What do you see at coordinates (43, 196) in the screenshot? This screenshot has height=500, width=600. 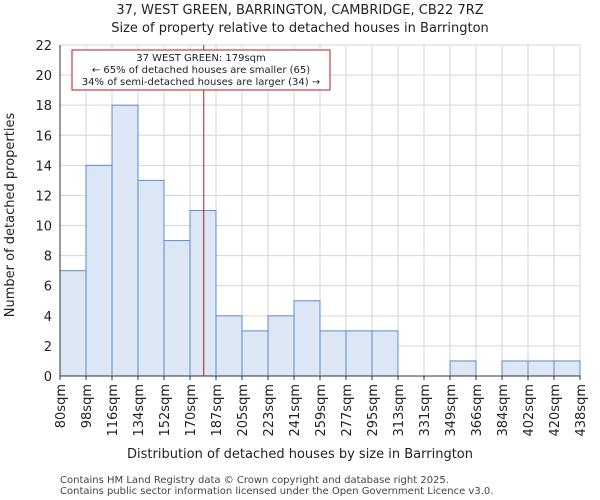 I see `y-tick-label: 12` at bounding box center [43, 196].